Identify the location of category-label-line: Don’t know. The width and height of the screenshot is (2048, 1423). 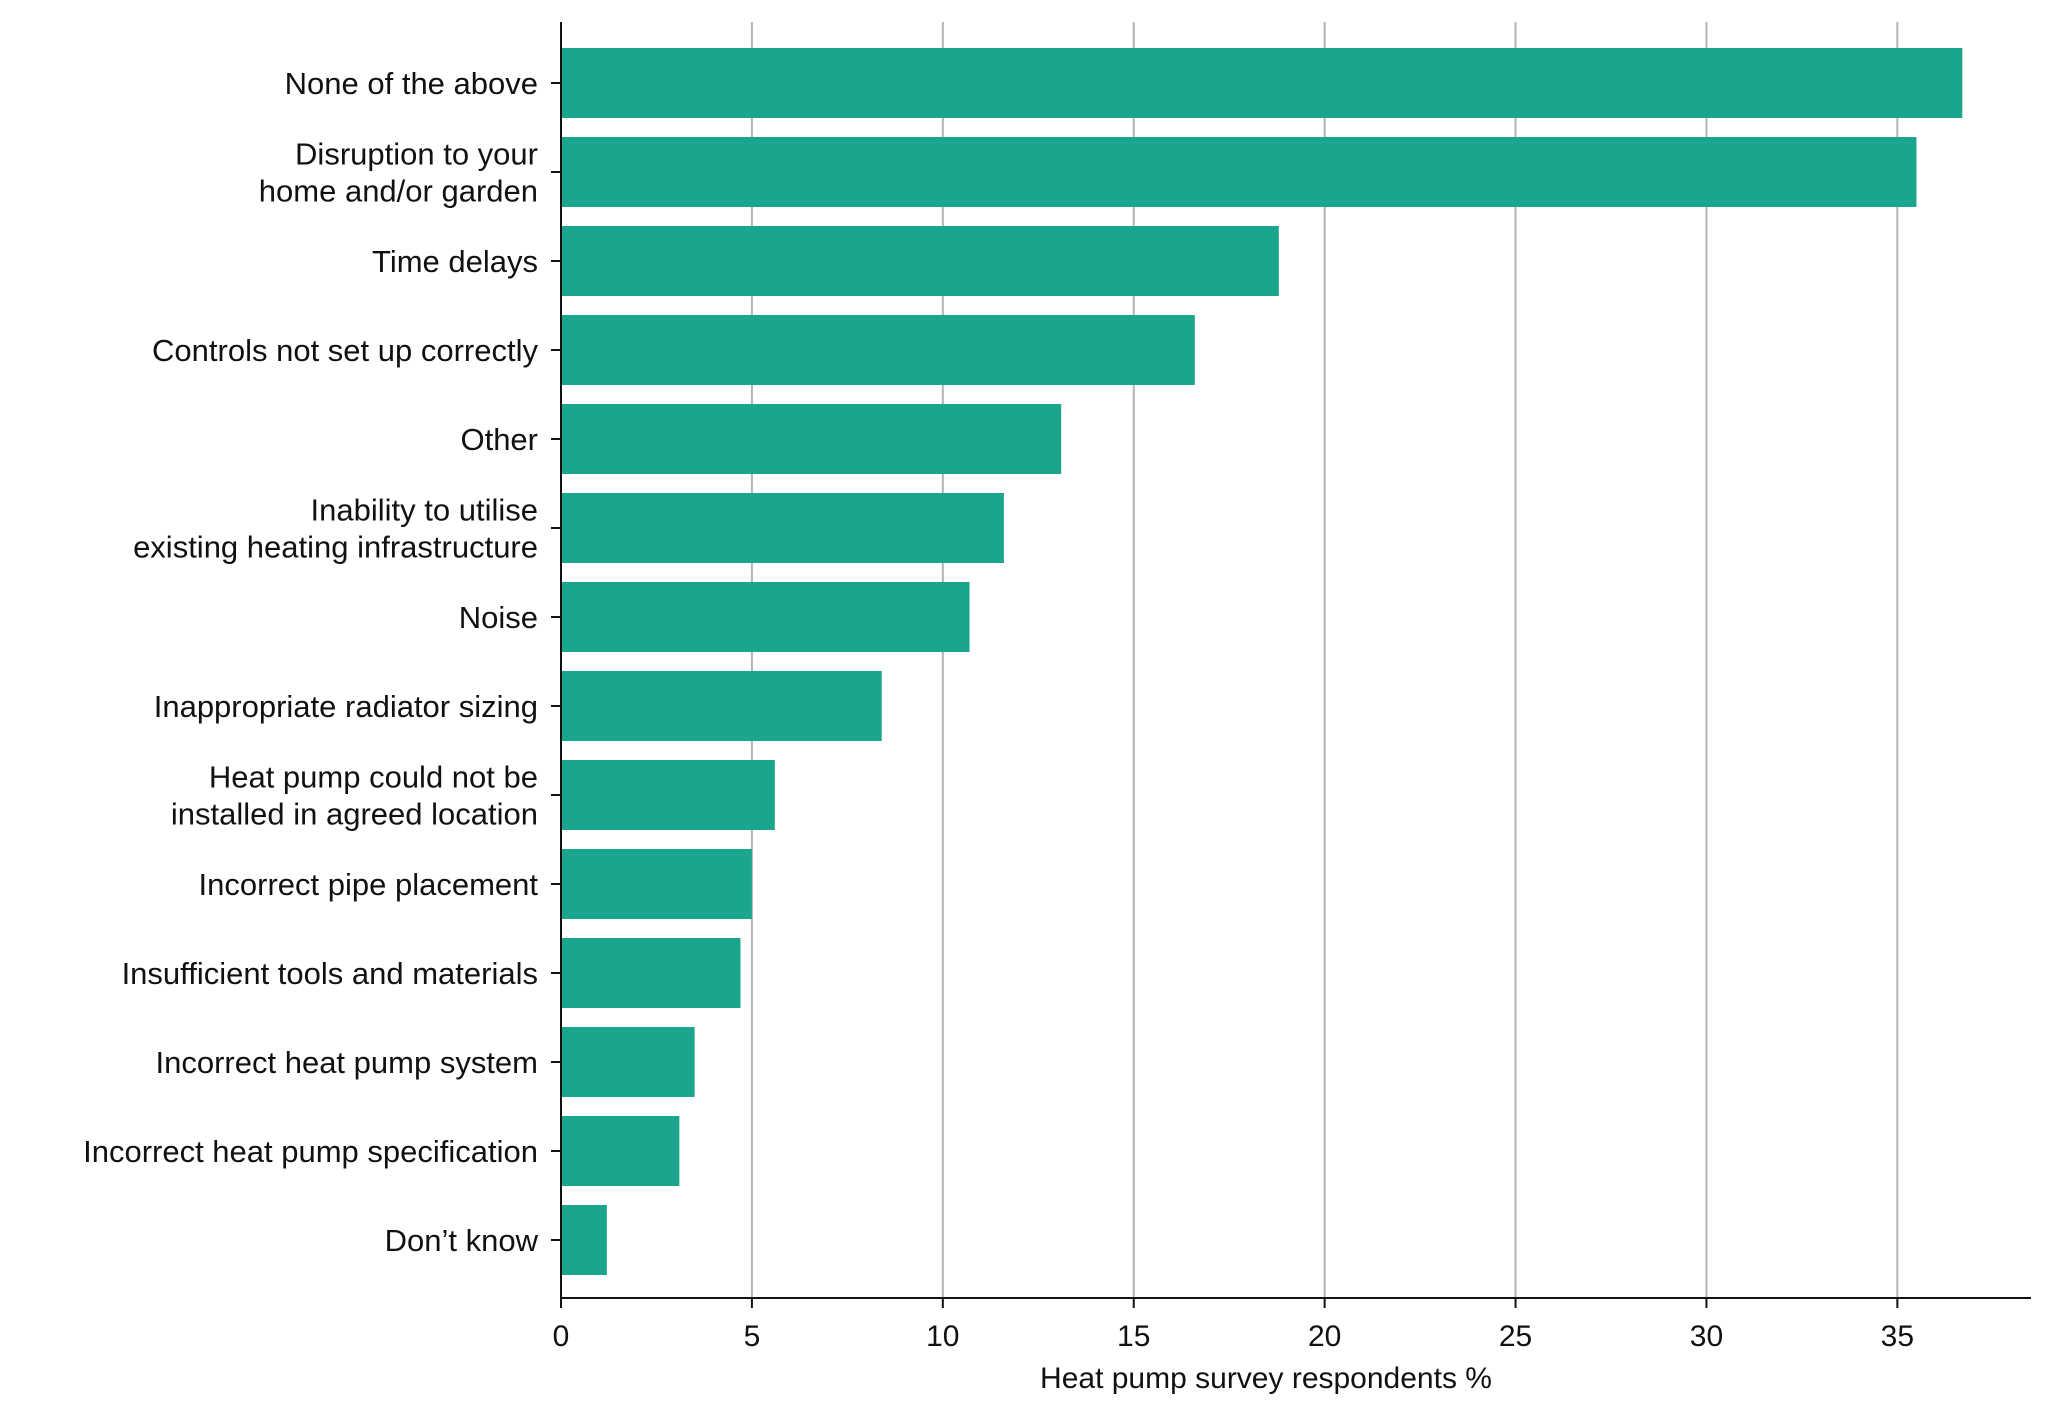
(462, 1240).